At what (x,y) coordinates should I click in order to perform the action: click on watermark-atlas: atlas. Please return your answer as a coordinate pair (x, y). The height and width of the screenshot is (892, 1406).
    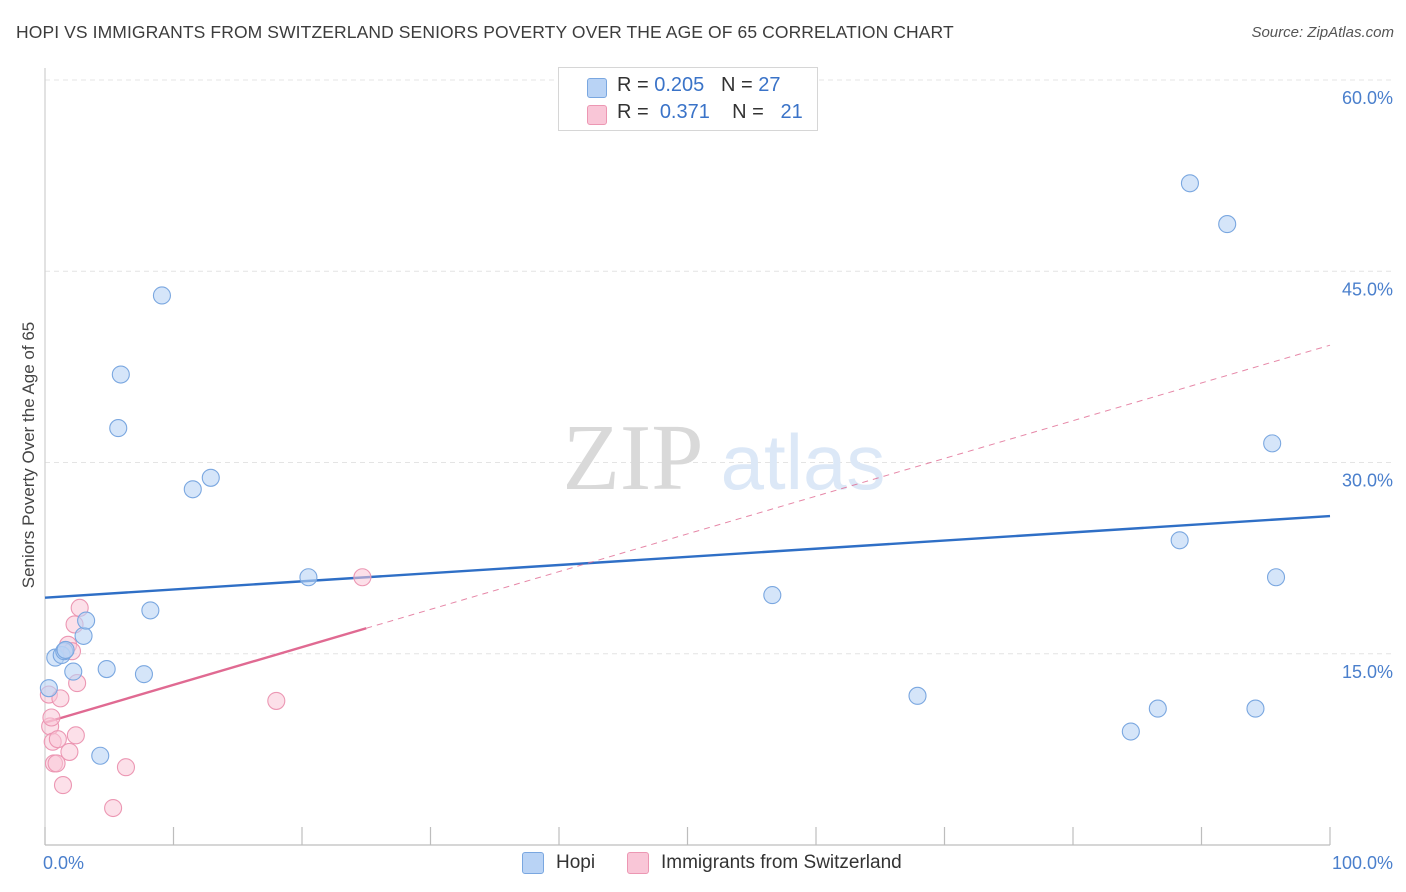
    Looking at the image, I should click on (803, 462).